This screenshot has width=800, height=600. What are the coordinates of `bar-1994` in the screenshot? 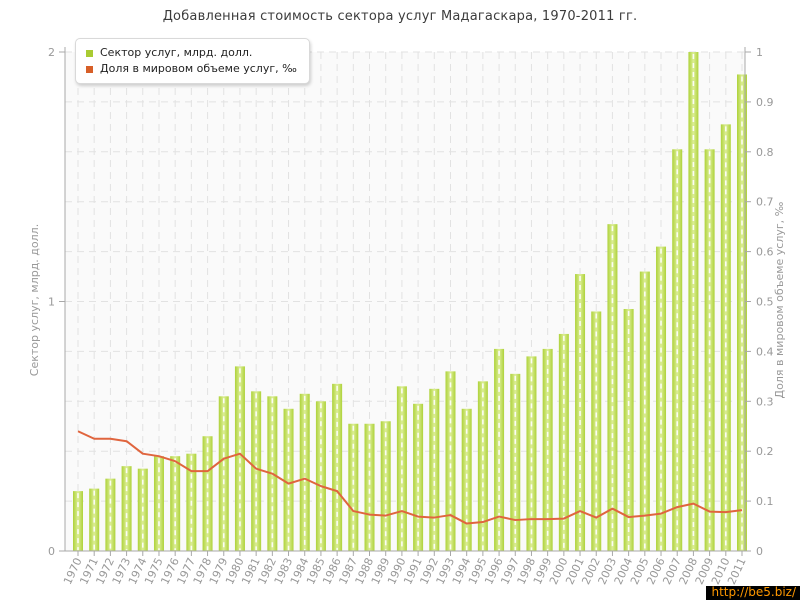 It's located at (466, 479).